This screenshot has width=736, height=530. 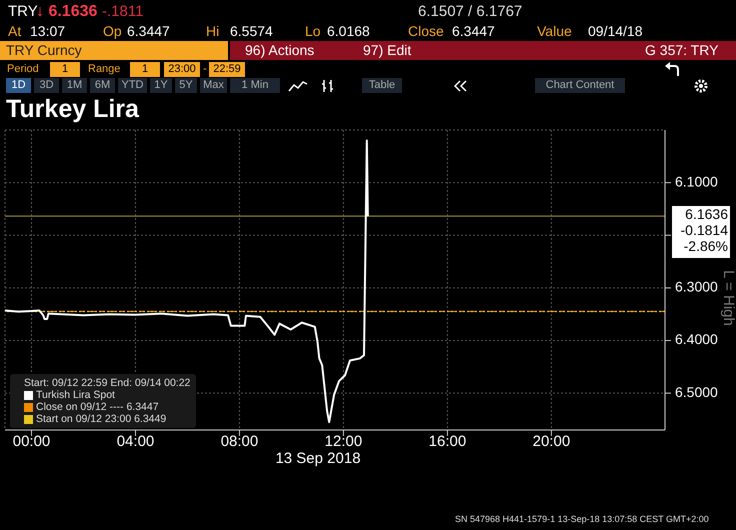 I want to click on legend-label: Start on 09/12 23:00 6.3449, so click(x=101, y=419).